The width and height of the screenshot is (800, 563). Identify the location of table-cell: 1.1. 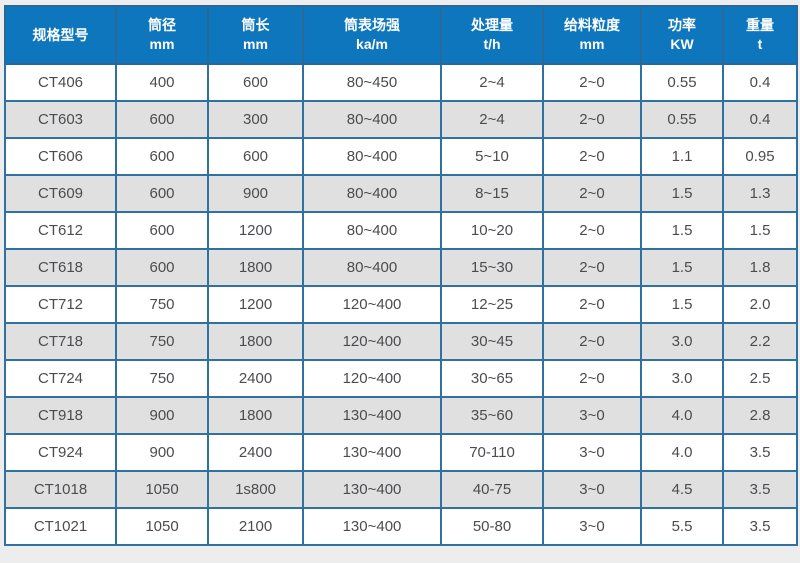
(682, 156).